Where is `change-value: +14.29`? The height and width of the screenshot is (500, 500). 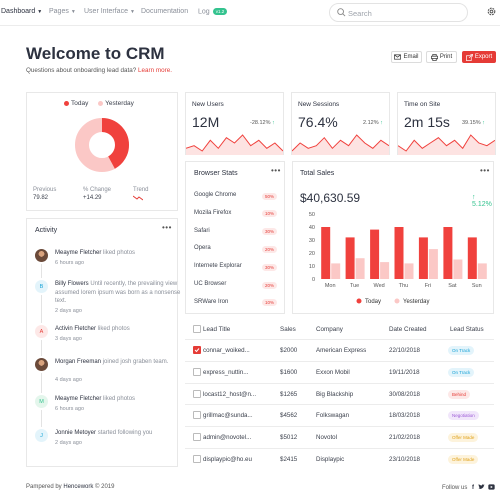 change-value: +14.29 is located at coordinates (92, 198).